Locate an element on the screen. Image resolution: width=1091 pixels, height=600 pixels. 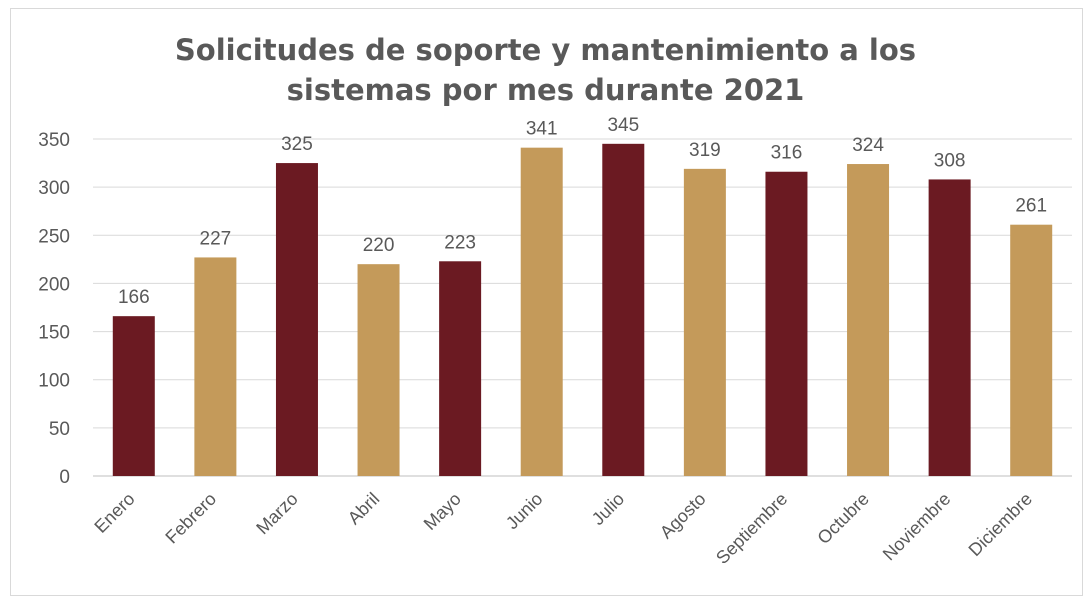
data-label: 223 is located at coordinates (460, 242).